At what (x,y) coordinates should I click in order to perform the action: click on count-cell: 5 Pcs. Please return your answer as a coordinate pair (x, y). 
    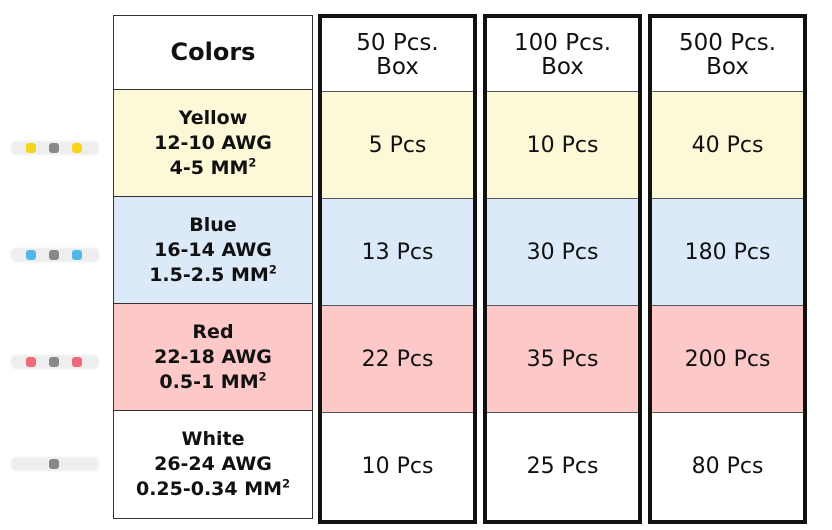
    Looking at the image, I should click on (397, 145).